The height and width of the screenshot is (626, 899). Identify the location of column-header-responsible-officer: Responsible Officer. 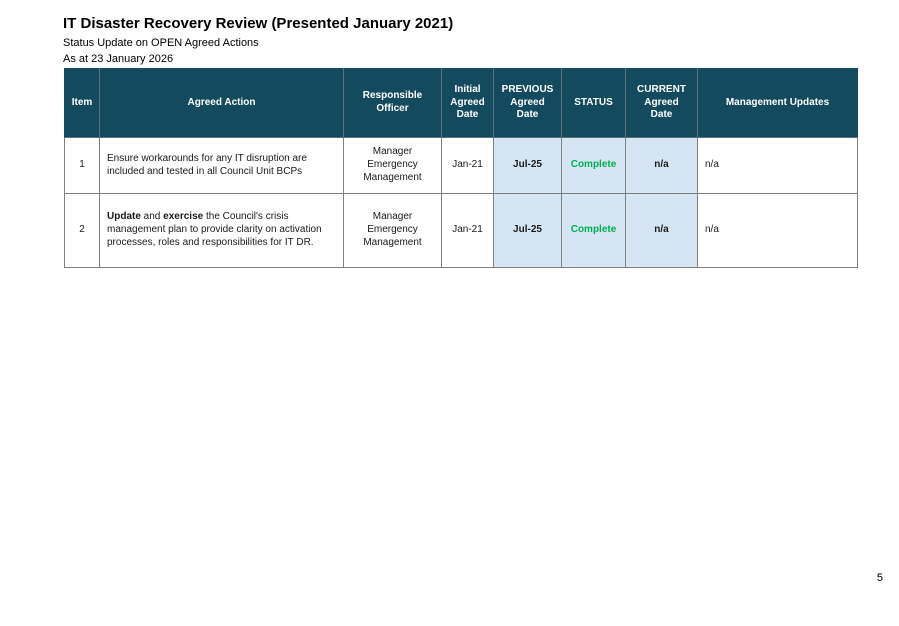
(392, 103).